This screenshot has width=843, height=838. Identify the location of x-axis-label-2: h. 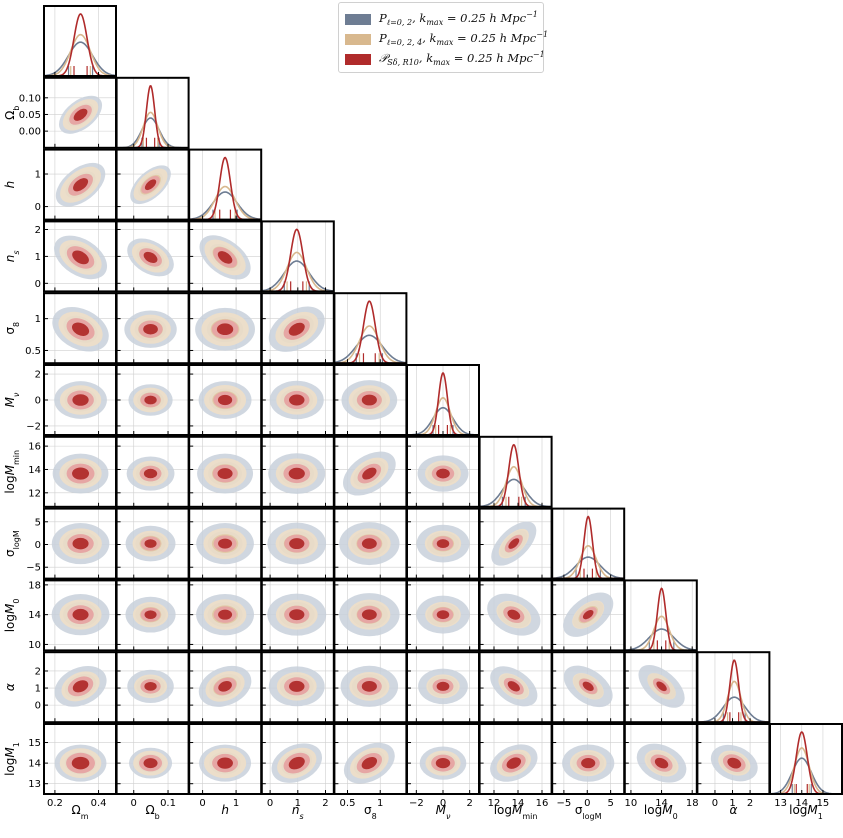
(225, 810).